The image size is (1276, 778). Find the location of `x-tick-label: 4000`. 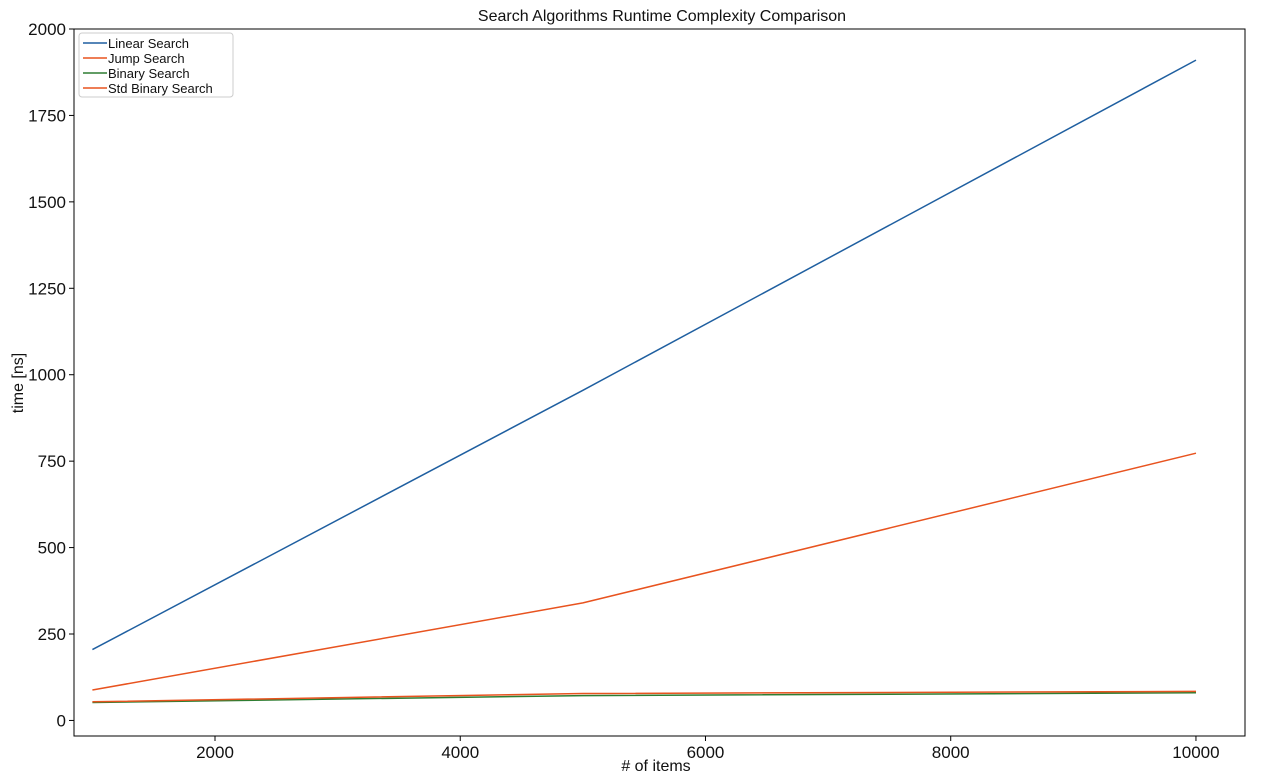

x-tick-label: 4000 is located at coordinates (460, 752).